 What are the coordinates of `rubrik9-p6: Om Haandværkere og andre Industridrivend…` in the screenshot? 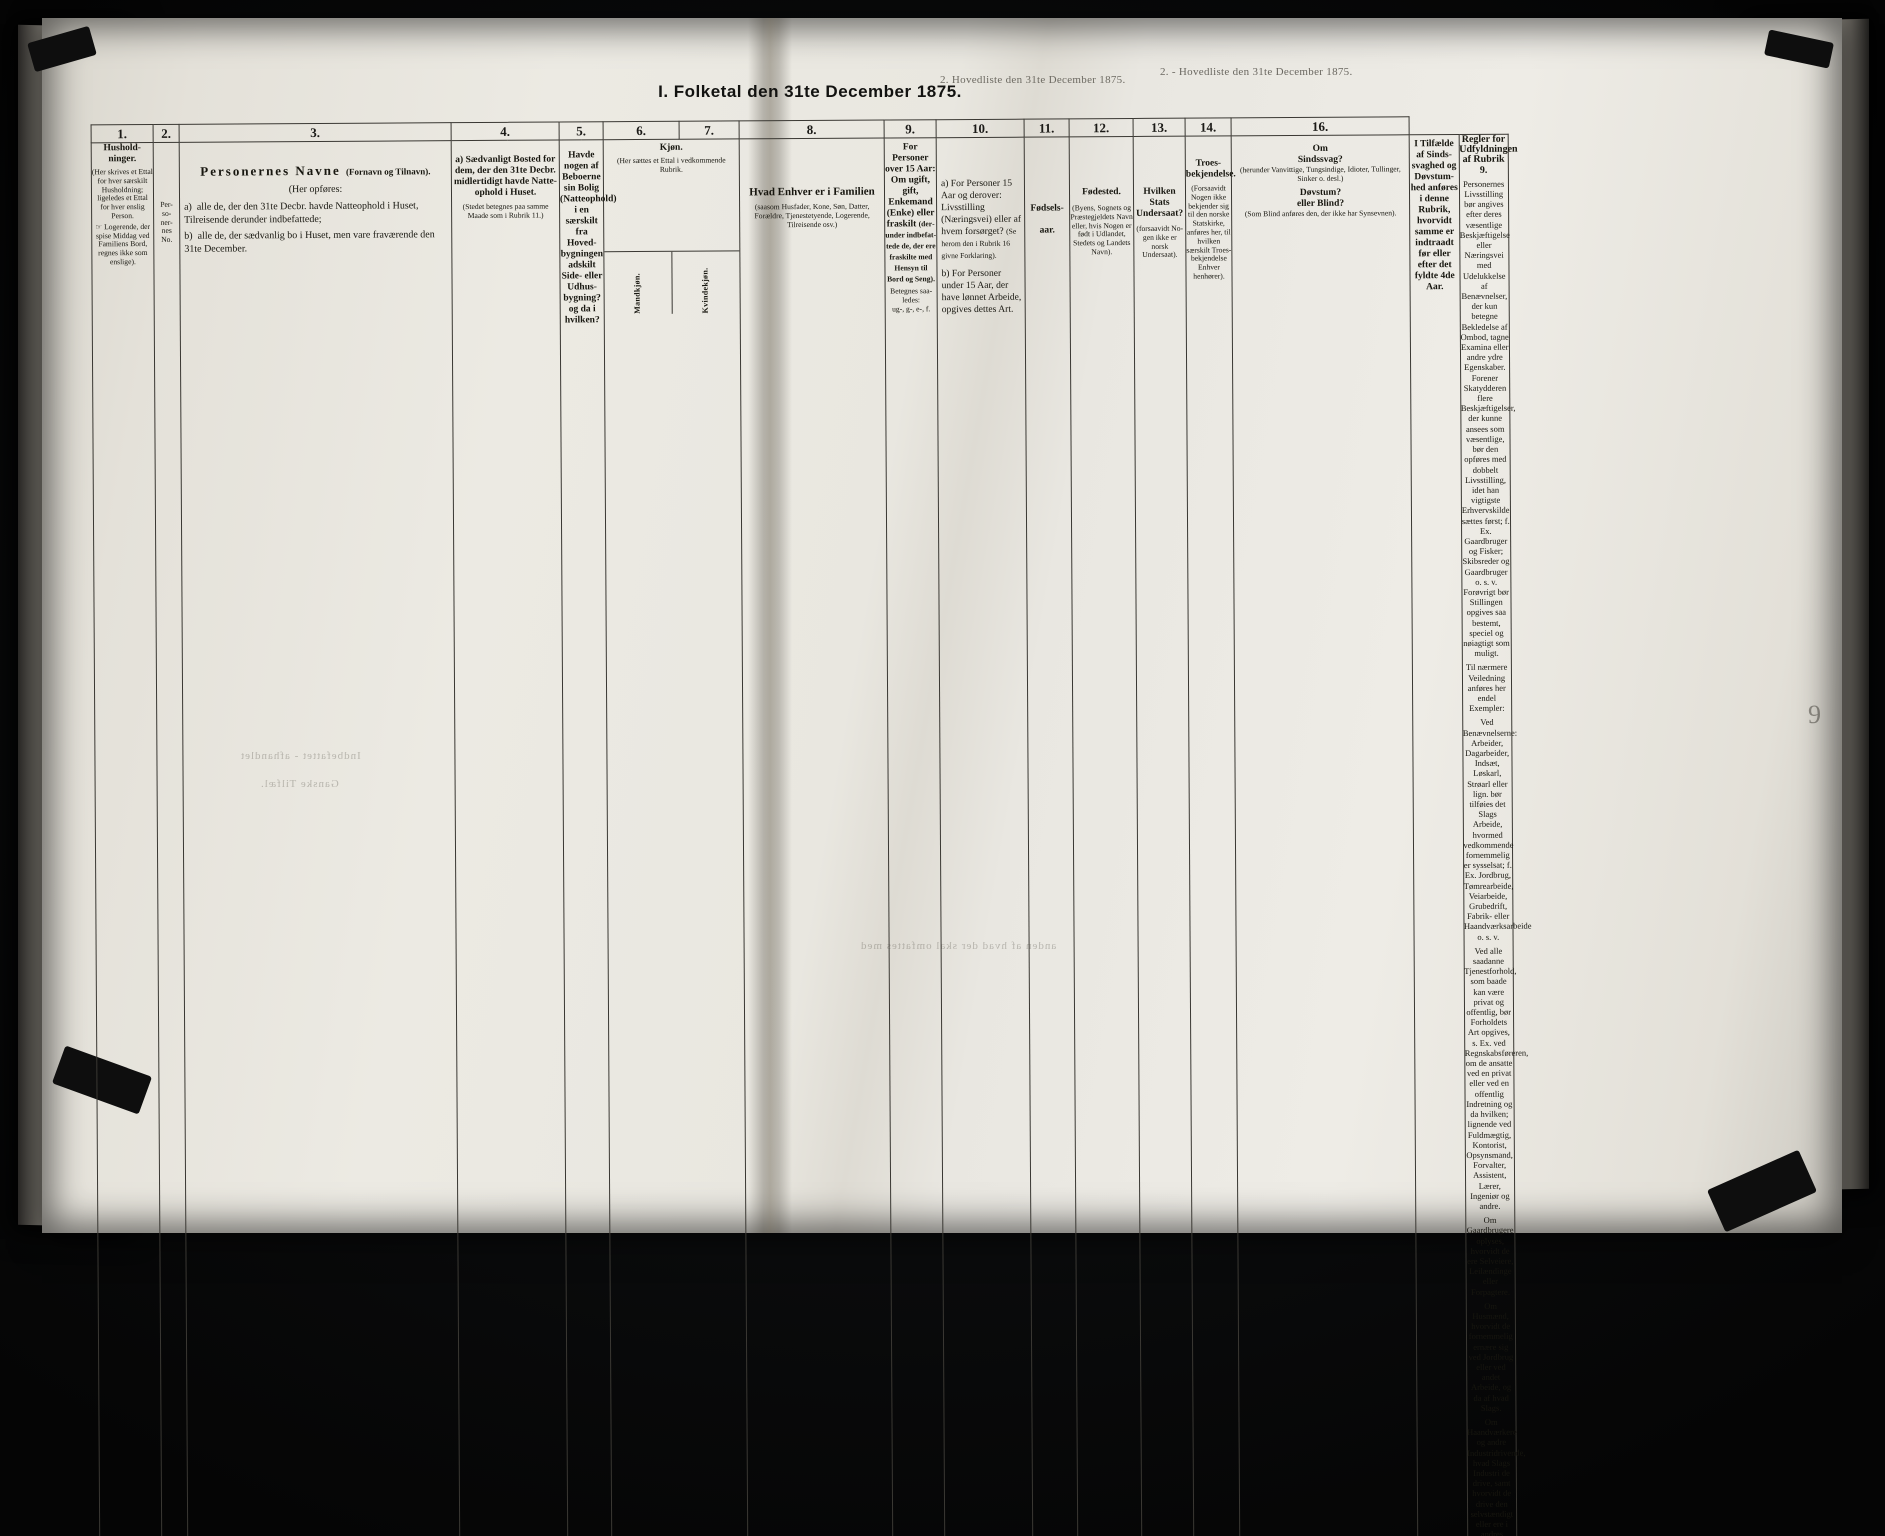 It's located at (1496, 1476).